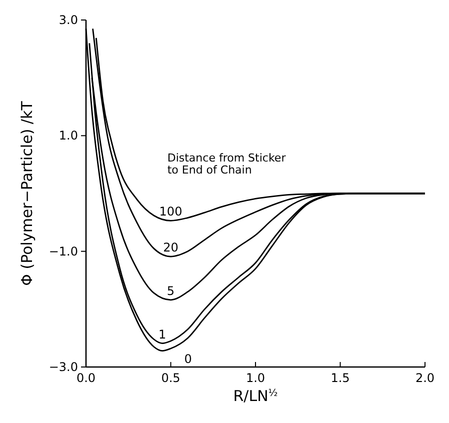 Image resolution: width=449 pixels, height=423 pixels. What do you see at coordinates (63, 367) in the screenshot?
I see `y-tick-label: −3.0` at bounding box center [63, 367].